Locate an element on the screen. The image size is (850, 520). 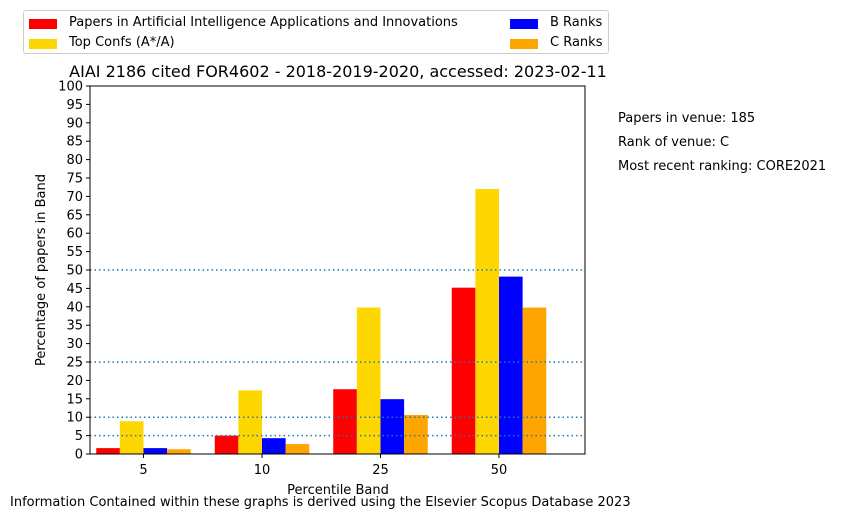
legend-label: B Ranks is located at coordinates (576, 22).